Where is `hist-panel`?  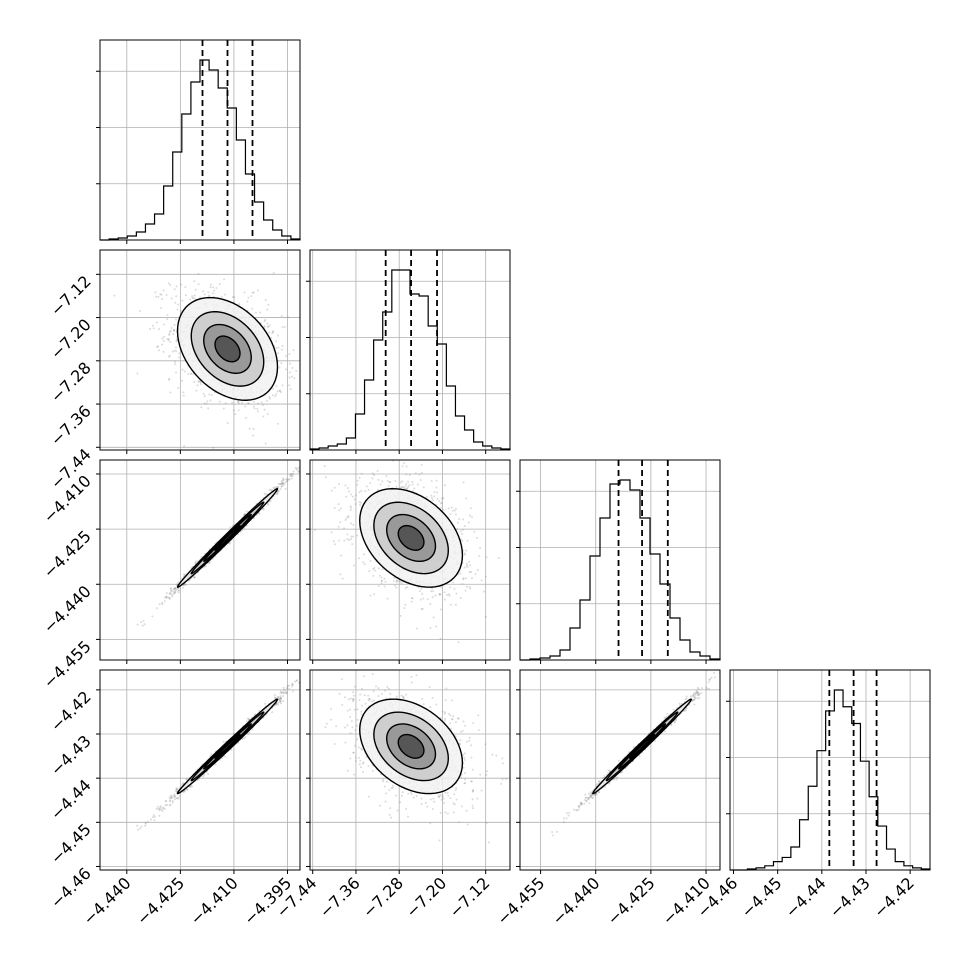 hist-panel is located at coordinates (408, 351).